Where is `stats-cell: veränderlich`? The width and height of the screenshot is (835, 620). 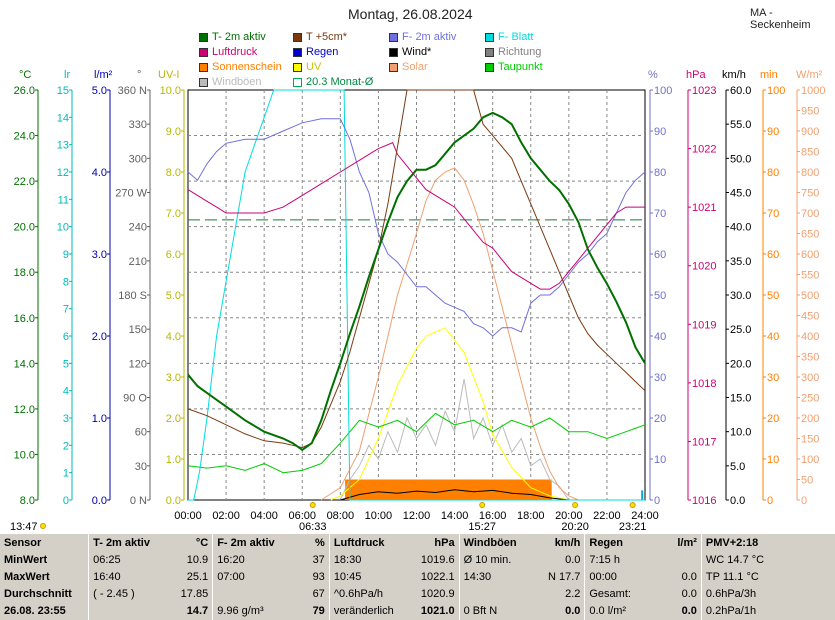 stats-cell: veränderlich is located at coordinates (368, 611).